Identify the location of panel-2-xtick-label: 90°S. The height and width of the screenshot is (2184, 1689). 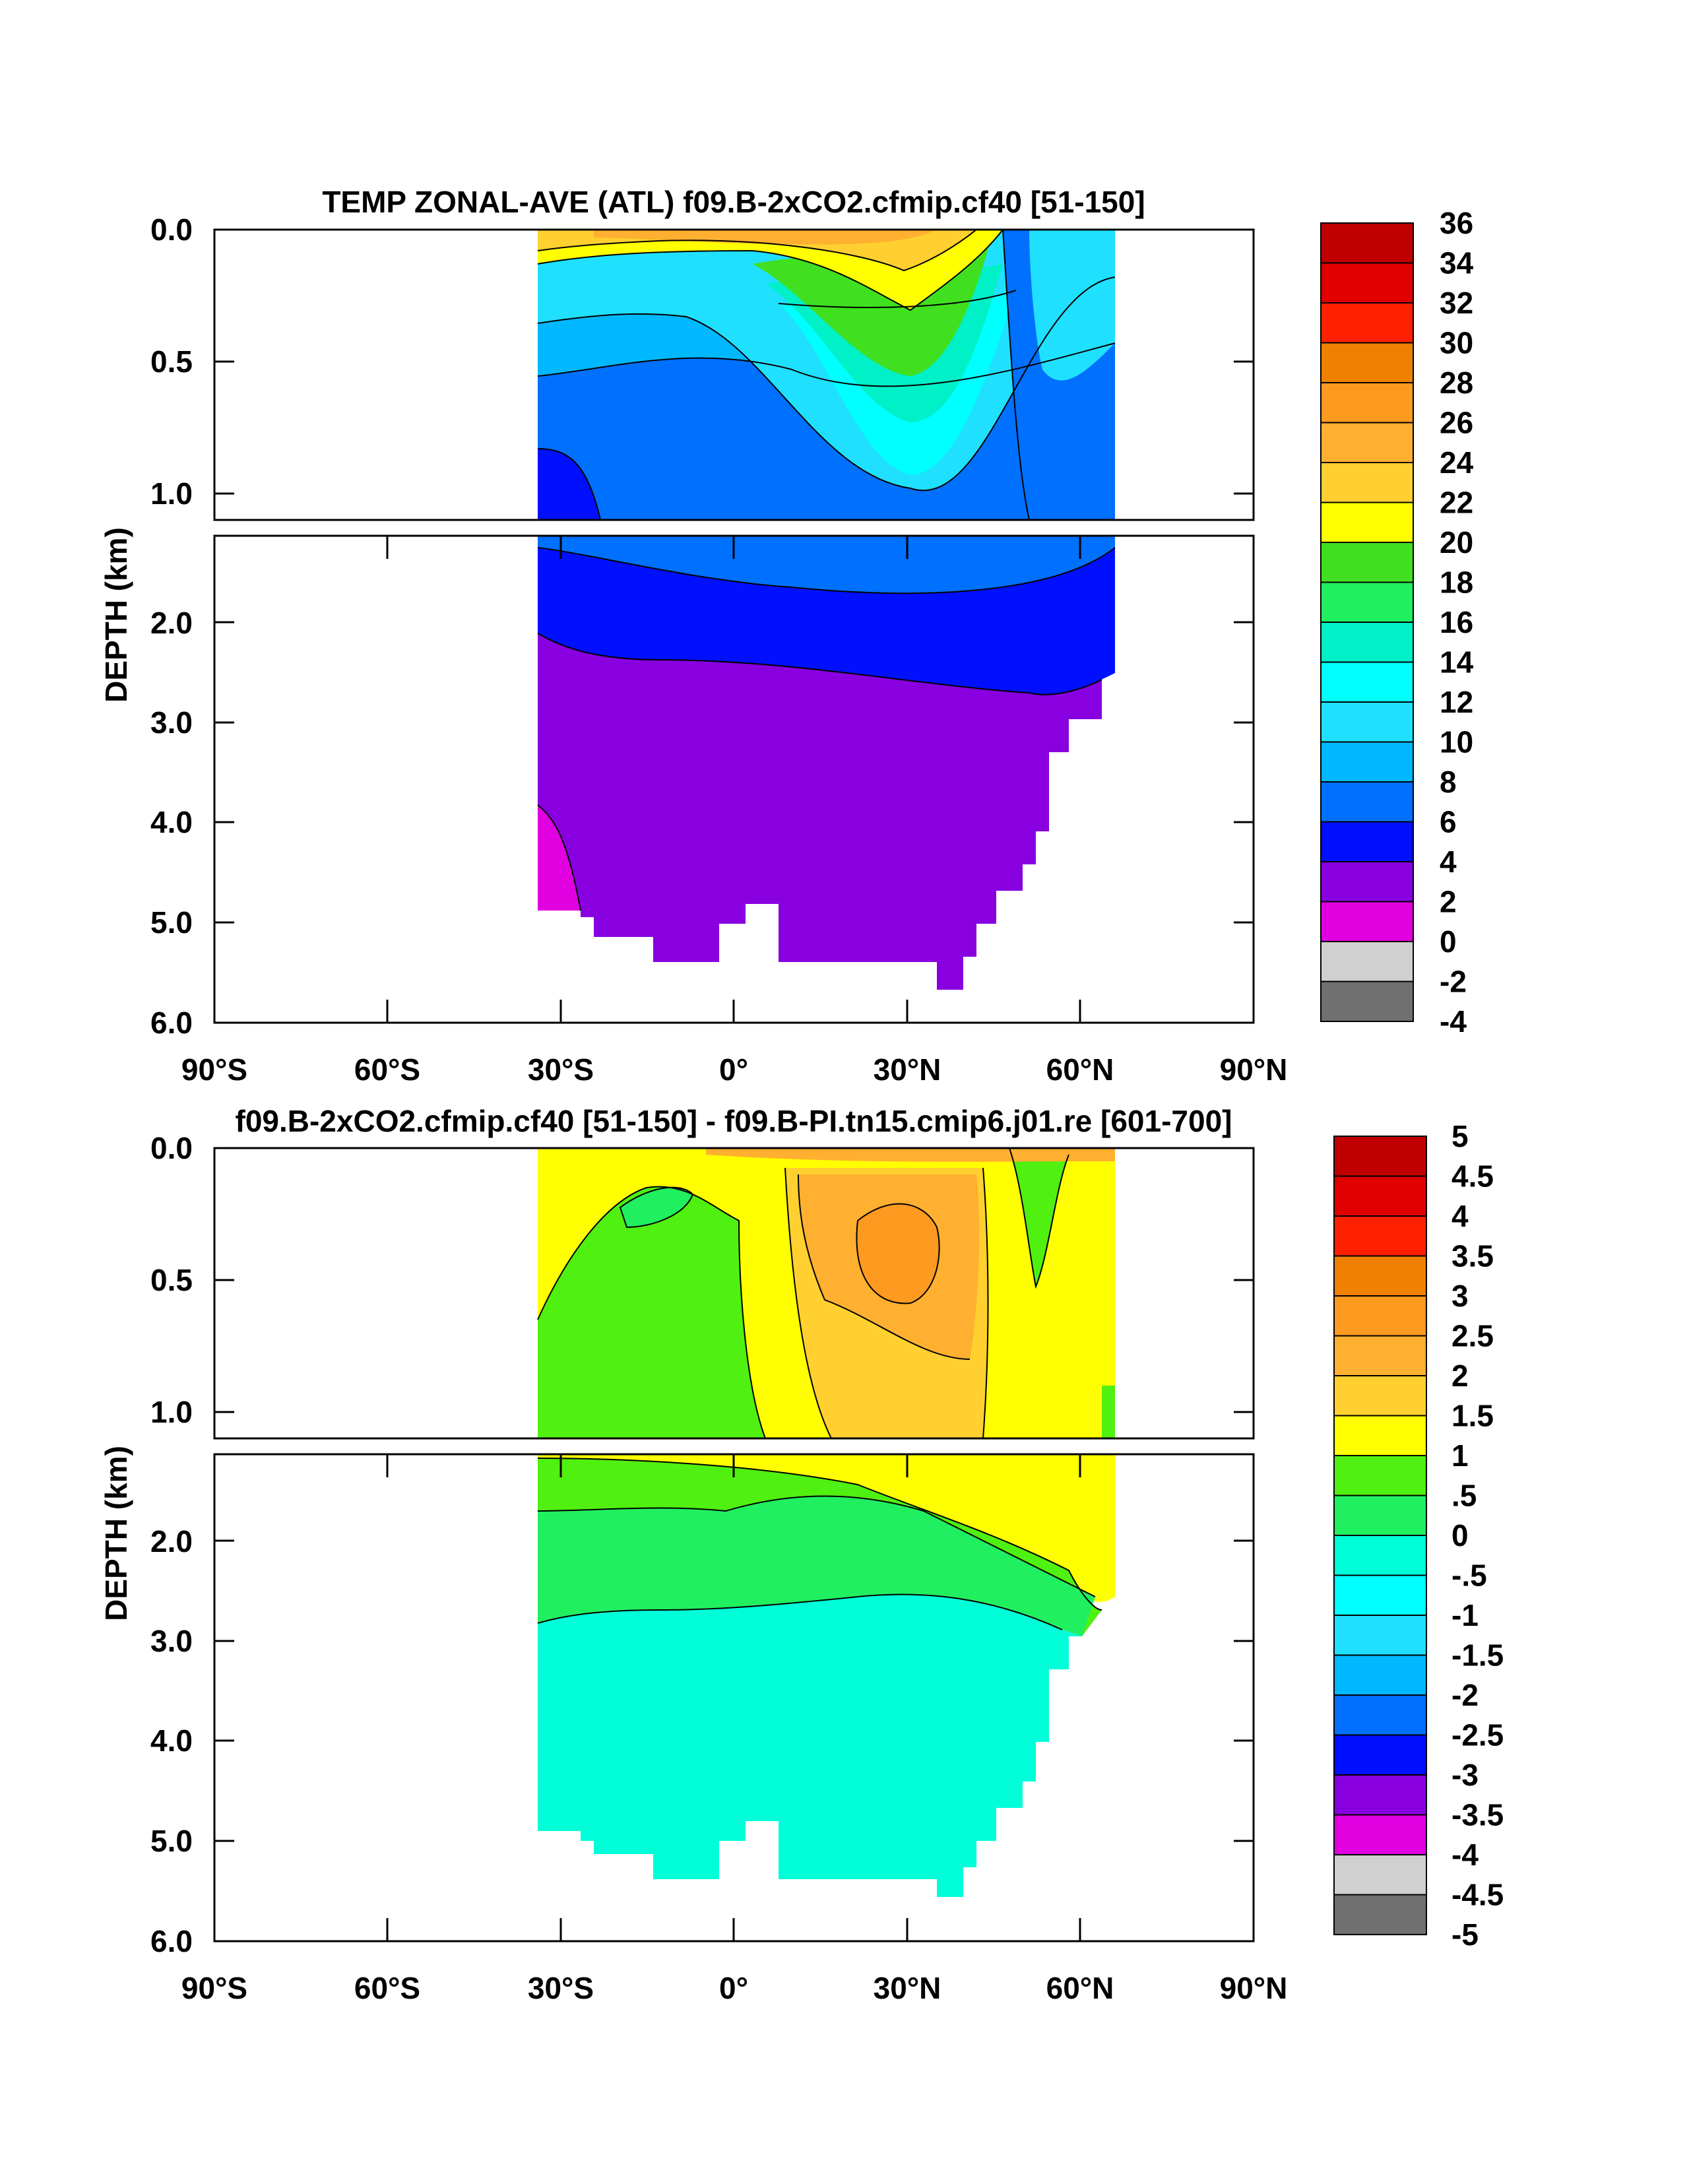
(214, 1988).